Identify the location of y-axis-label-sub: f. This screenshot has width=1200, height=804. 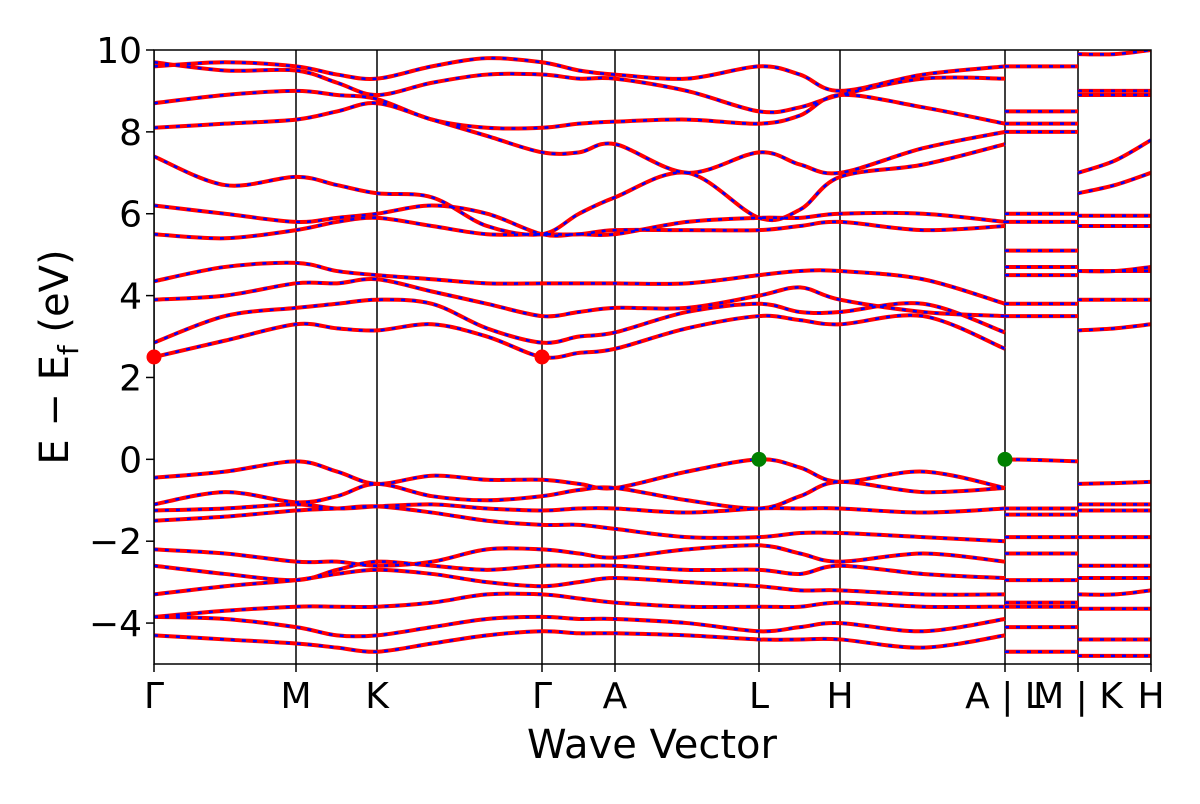
(68, 349).